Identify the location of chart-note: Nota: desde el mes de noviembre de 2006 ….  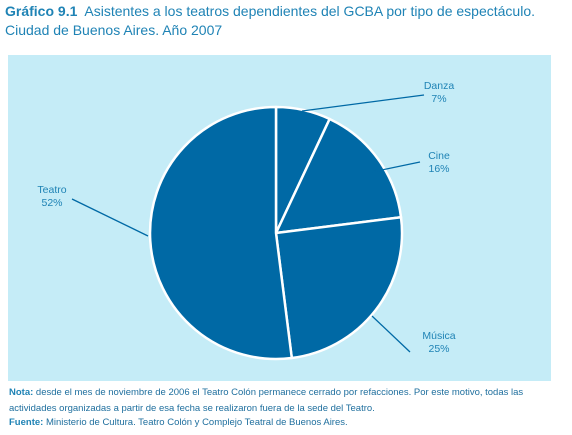
(286, 401).